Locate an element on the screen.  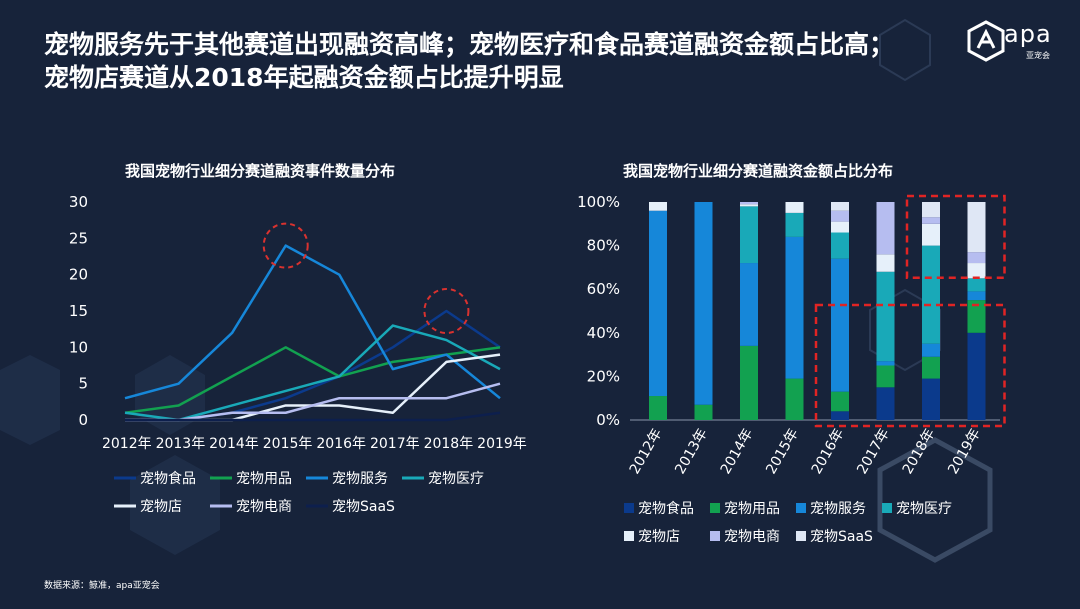
y-tick-label: 100% is located at coordinates (598, 202).